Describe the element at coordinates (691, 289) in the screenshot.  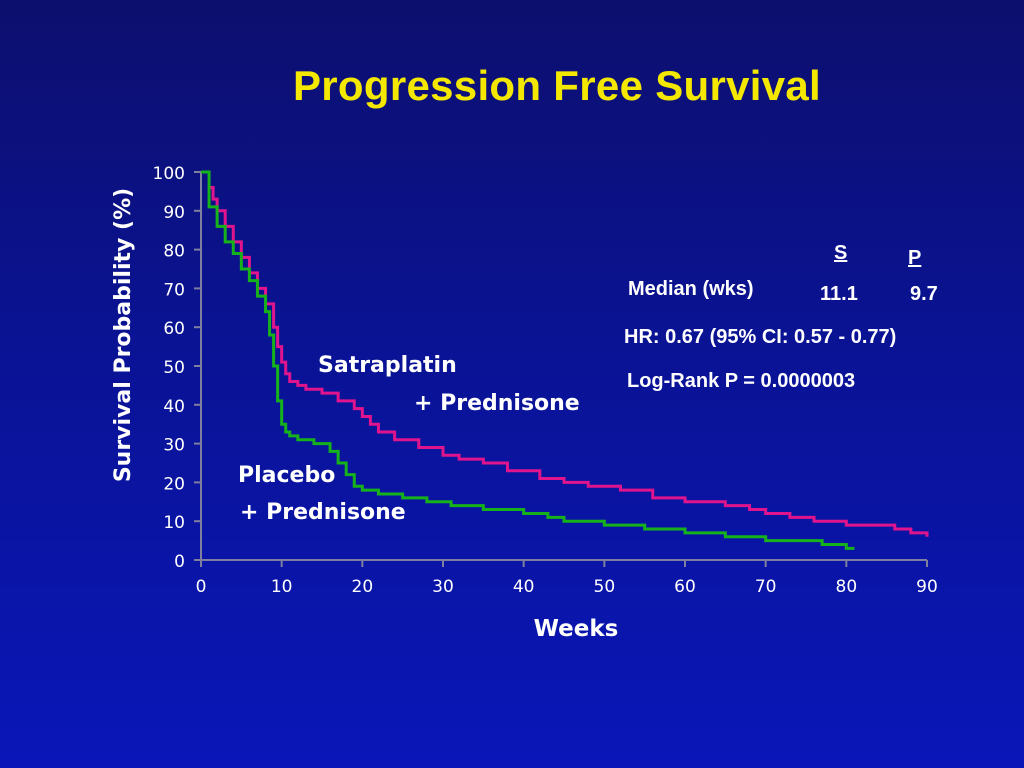
I see `median-label: Median (wks)` at that location.